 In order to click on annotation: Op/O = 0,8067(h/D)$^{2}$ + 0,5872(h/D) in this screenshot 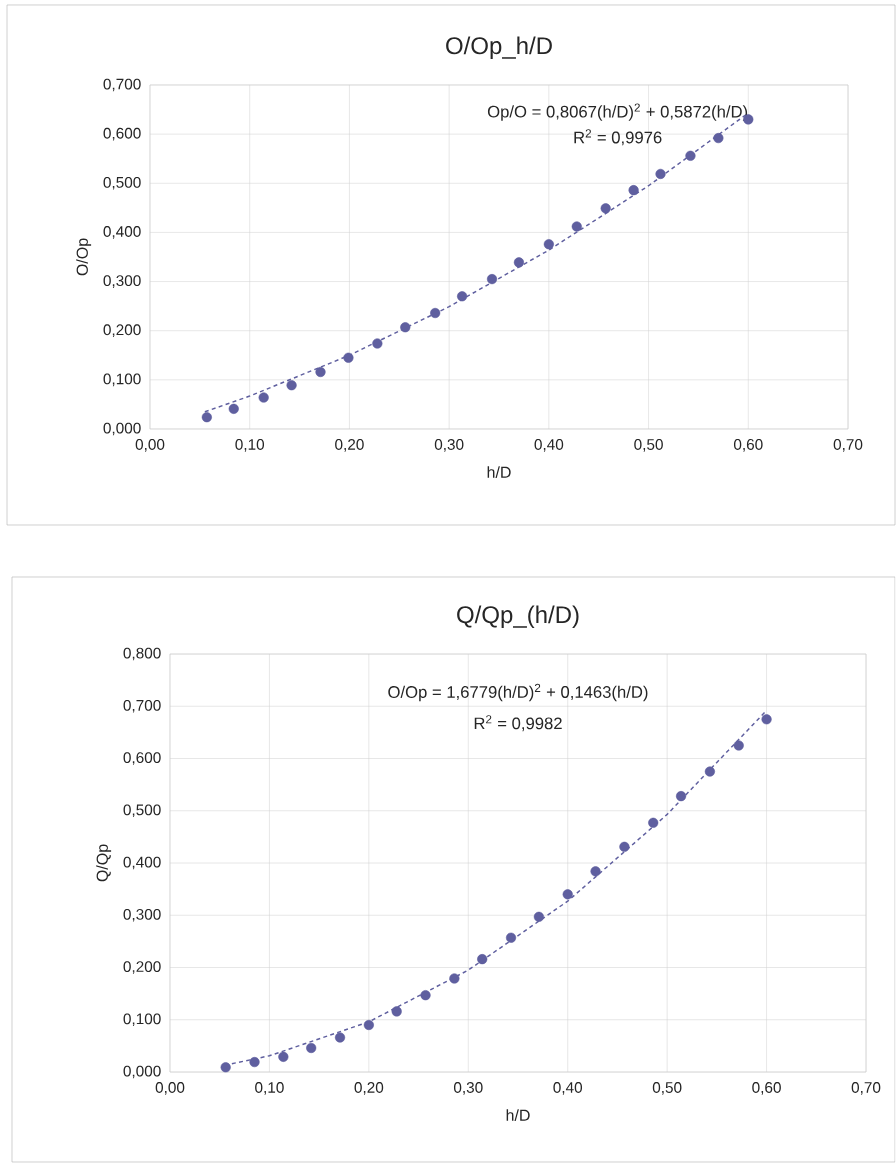, I will do `click(617, 112)`.